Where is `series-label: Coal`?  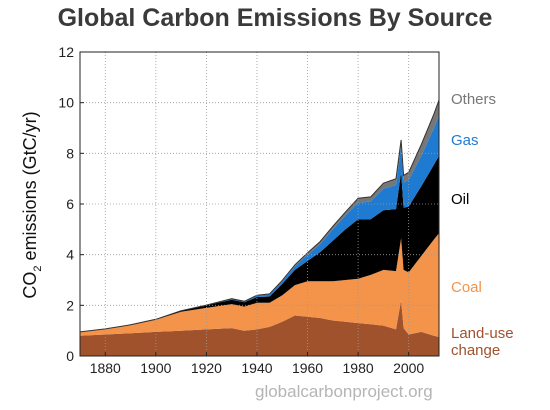 series-label: Coal is located at coordinates (466, 287).